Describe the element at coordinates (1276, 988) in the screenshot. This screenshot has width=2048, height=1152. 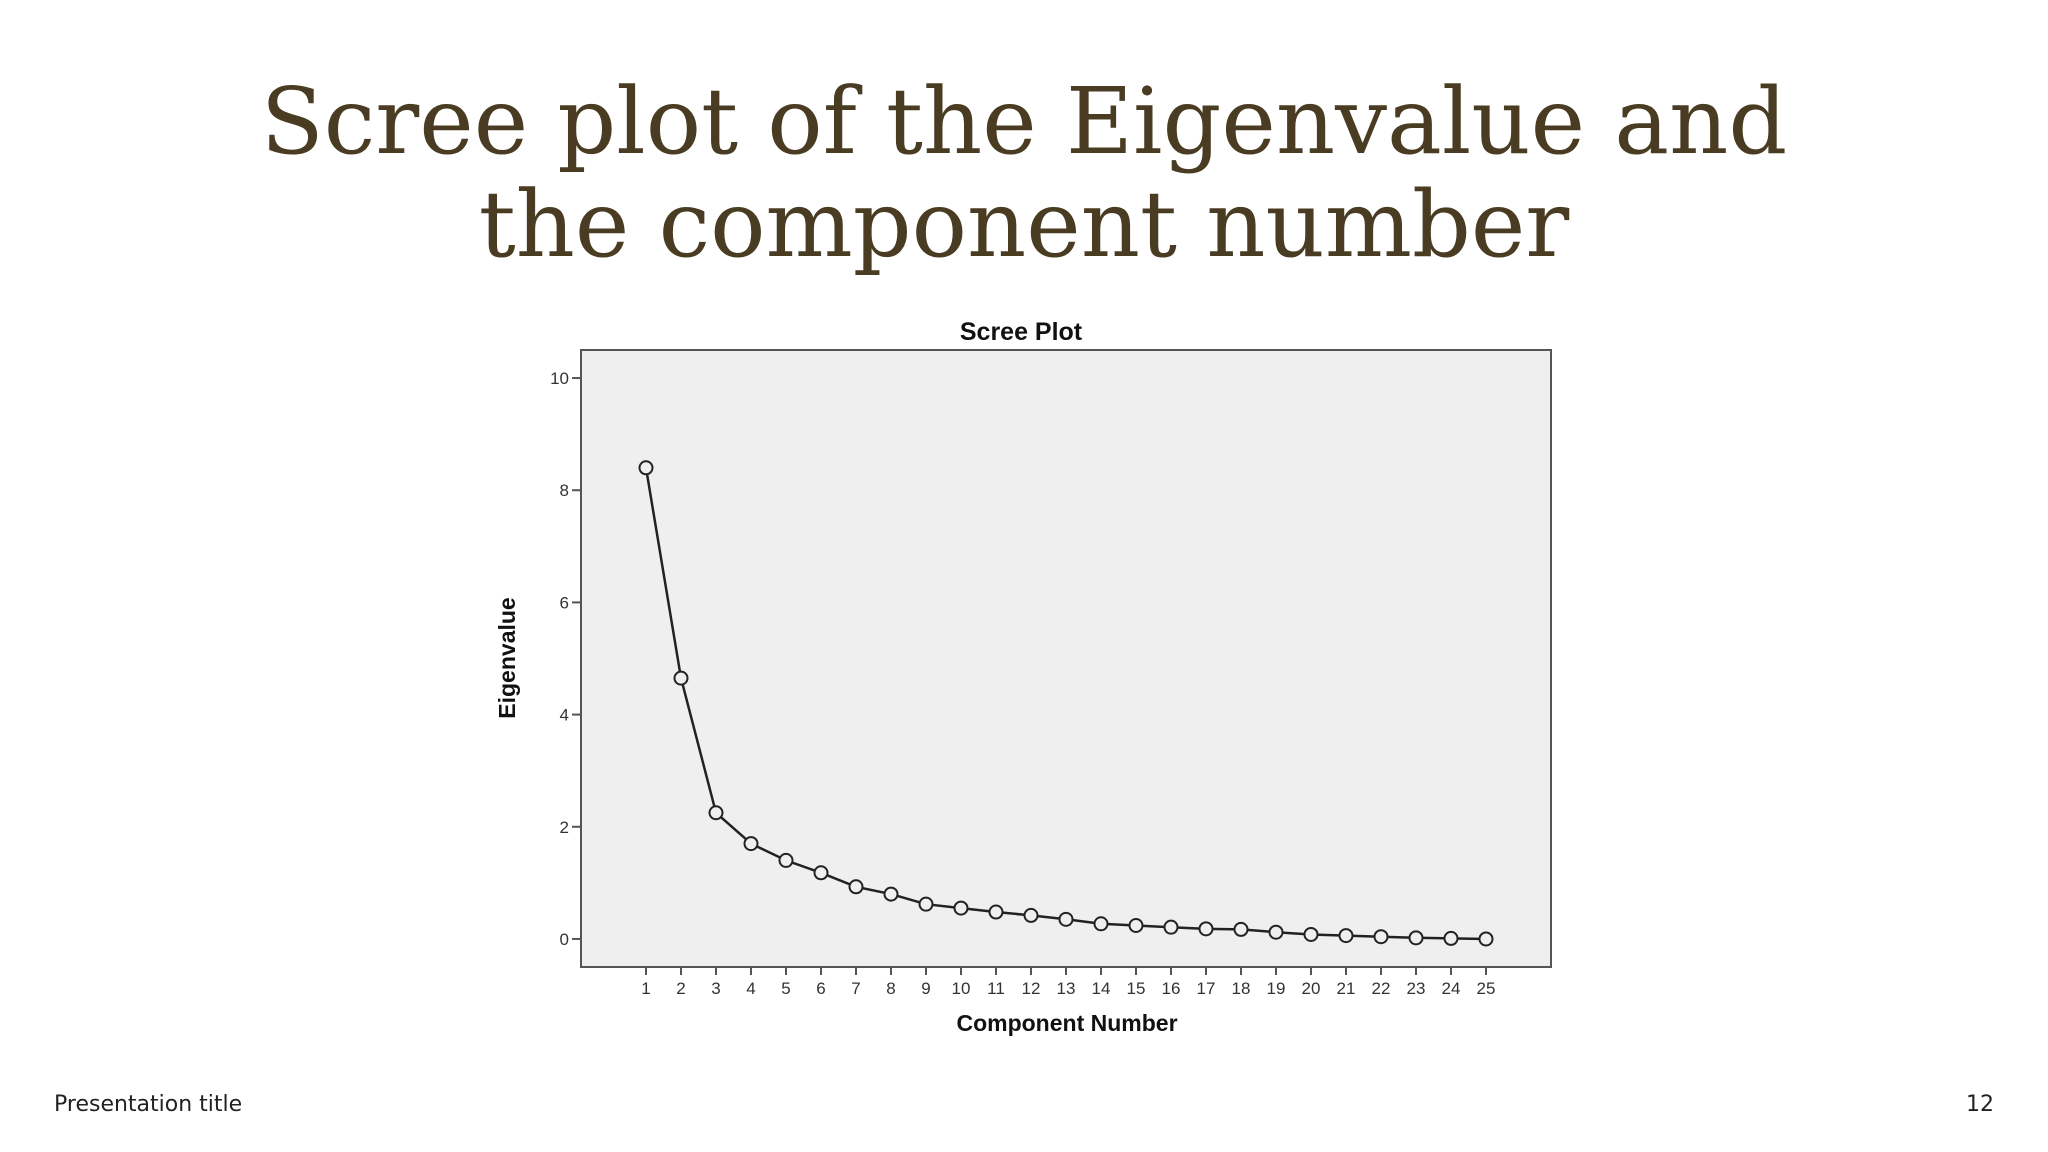
I see `x-tick-label: 19` at that location.